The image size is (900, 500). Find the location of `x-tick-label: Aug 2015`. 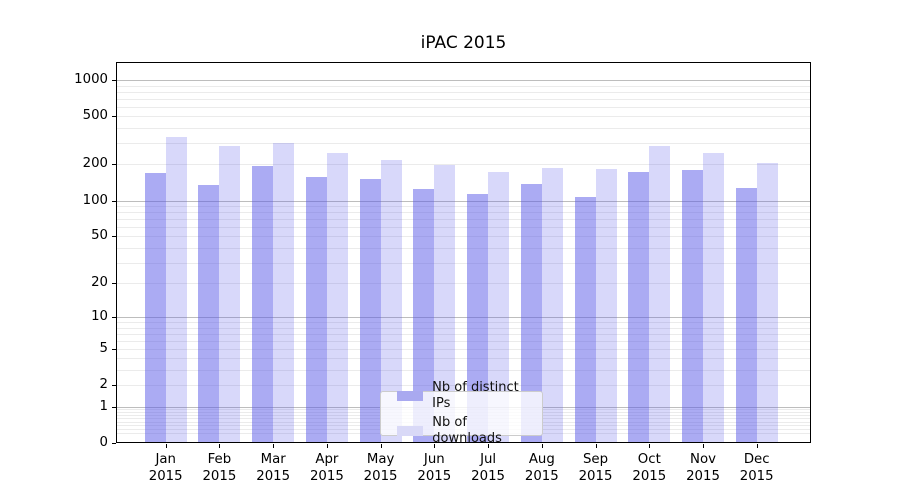

x-tick-label: Aug 2015 is located at coordinates (541, 468).